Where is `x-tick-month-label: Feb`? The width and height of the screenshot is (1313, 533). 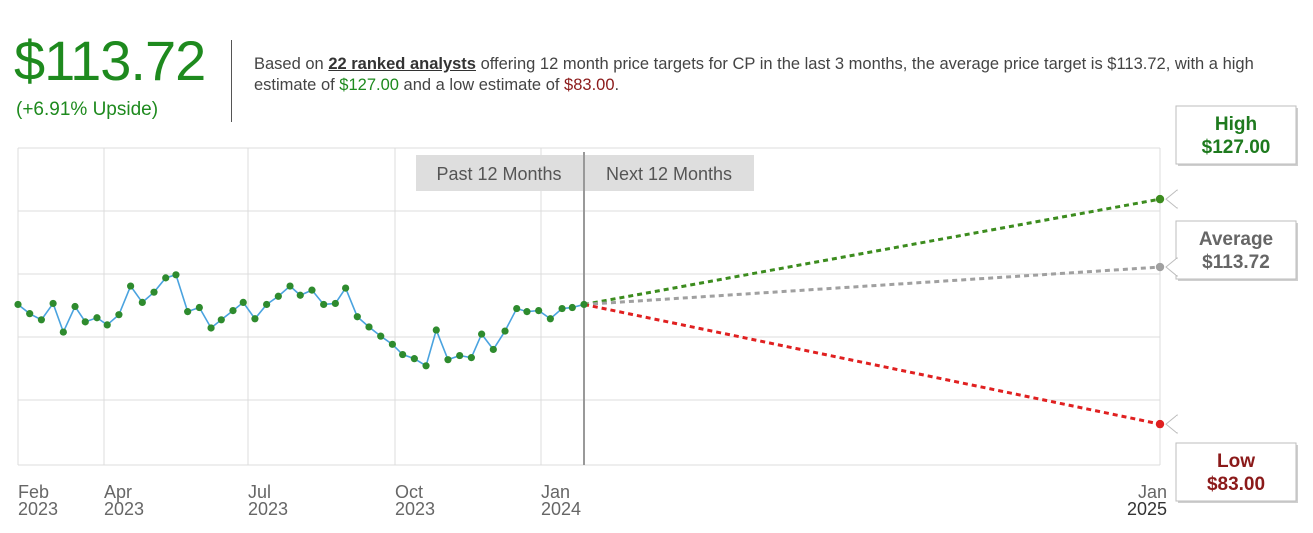 x-tick-month-label: Feb is located at coordinates (33, 492).